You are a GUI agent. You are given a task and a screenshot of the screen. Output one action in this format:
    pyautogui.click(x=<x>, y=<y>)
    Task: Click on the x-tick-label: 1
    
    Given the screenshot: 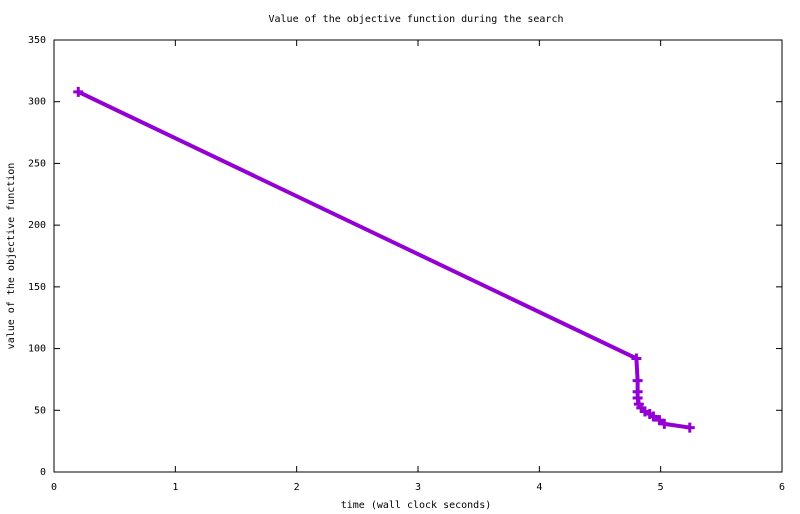 What is the action you would take?
    pyautogui.click(x=175, y=487)
    